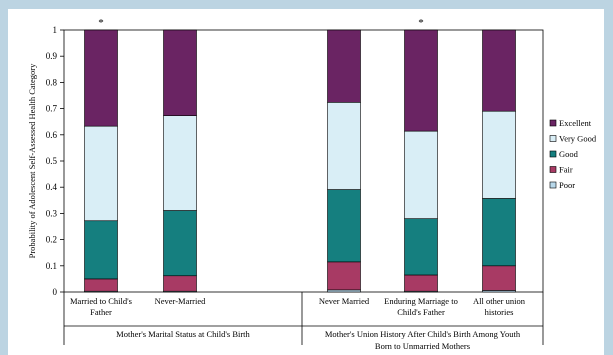 The image size is (613, 355). Describe the element at coordinates (567, 185) in the screenshot. I see `legend-label: Poor` at that location.